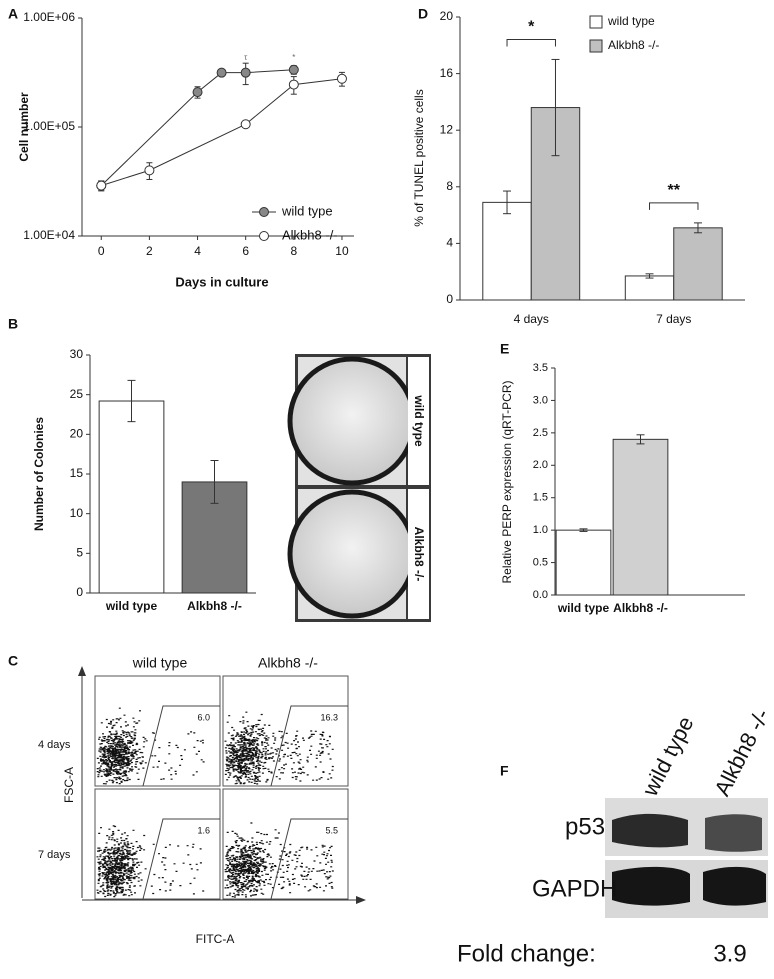 The height and width of the screenshot is (979, 774). I want to click on panel-letter: D, so click(423, 14).